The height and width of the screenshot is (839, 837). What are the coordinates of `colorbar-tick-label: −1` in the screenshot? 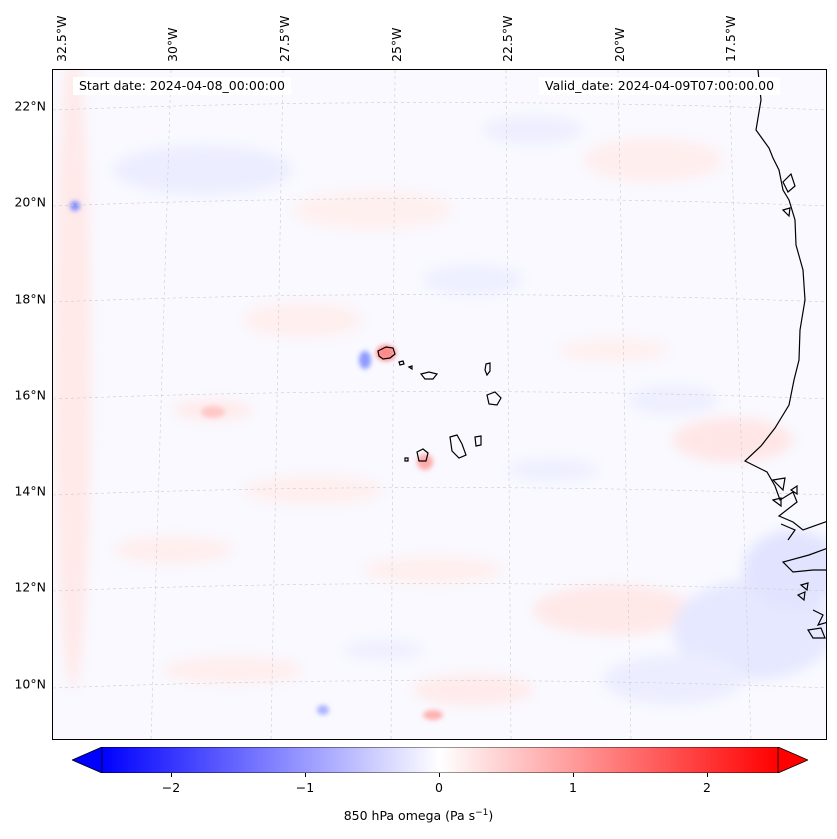 It's located at (305, 787).